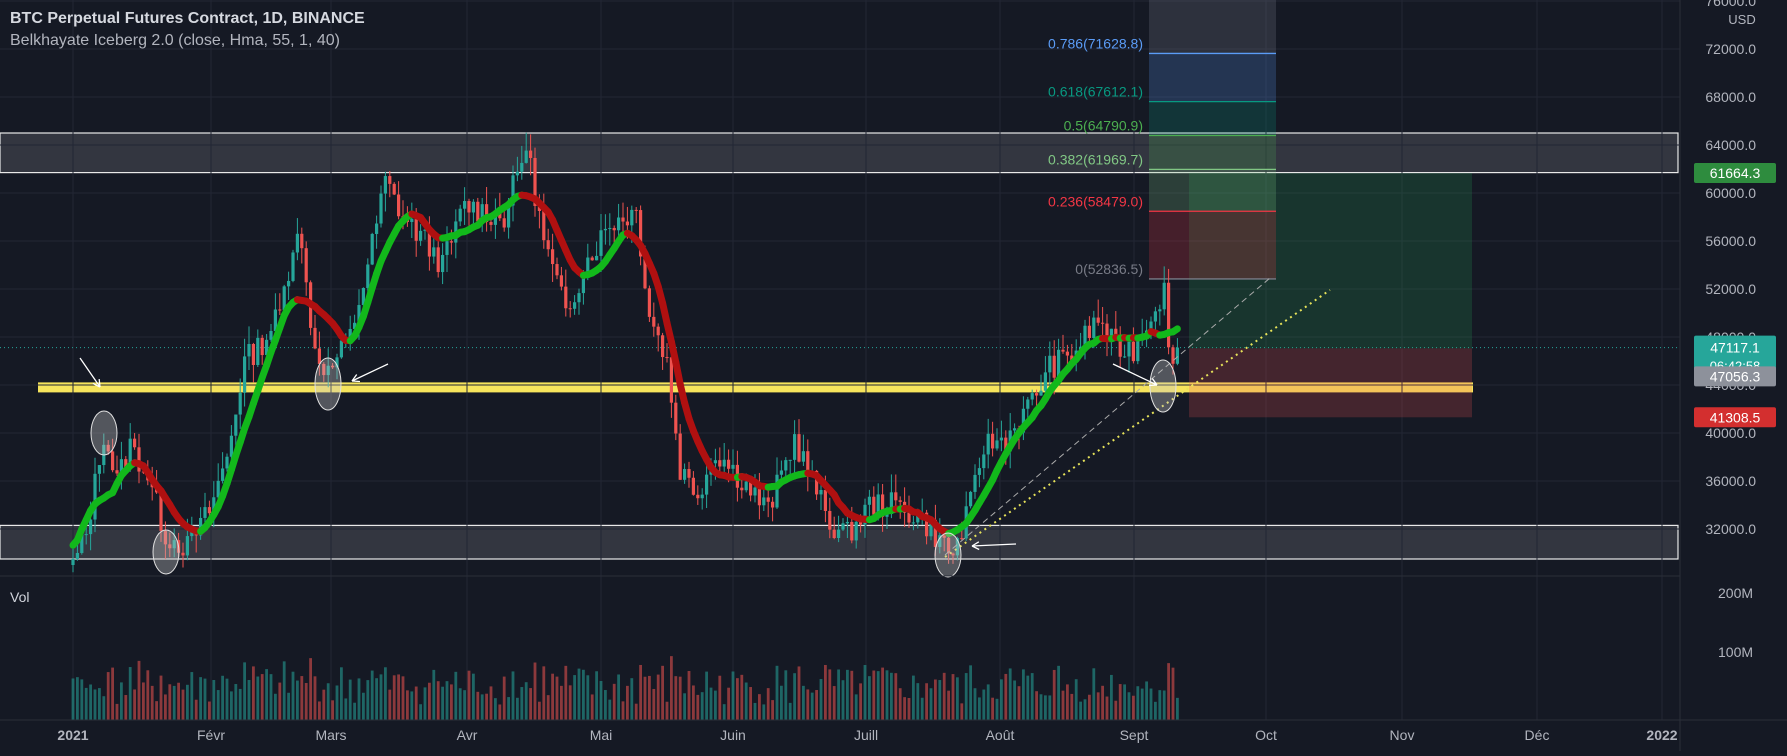 The height and width of the screenshot is (756, 1787). I want to click on volume-tick-label: 200M, so click(1735, 593).